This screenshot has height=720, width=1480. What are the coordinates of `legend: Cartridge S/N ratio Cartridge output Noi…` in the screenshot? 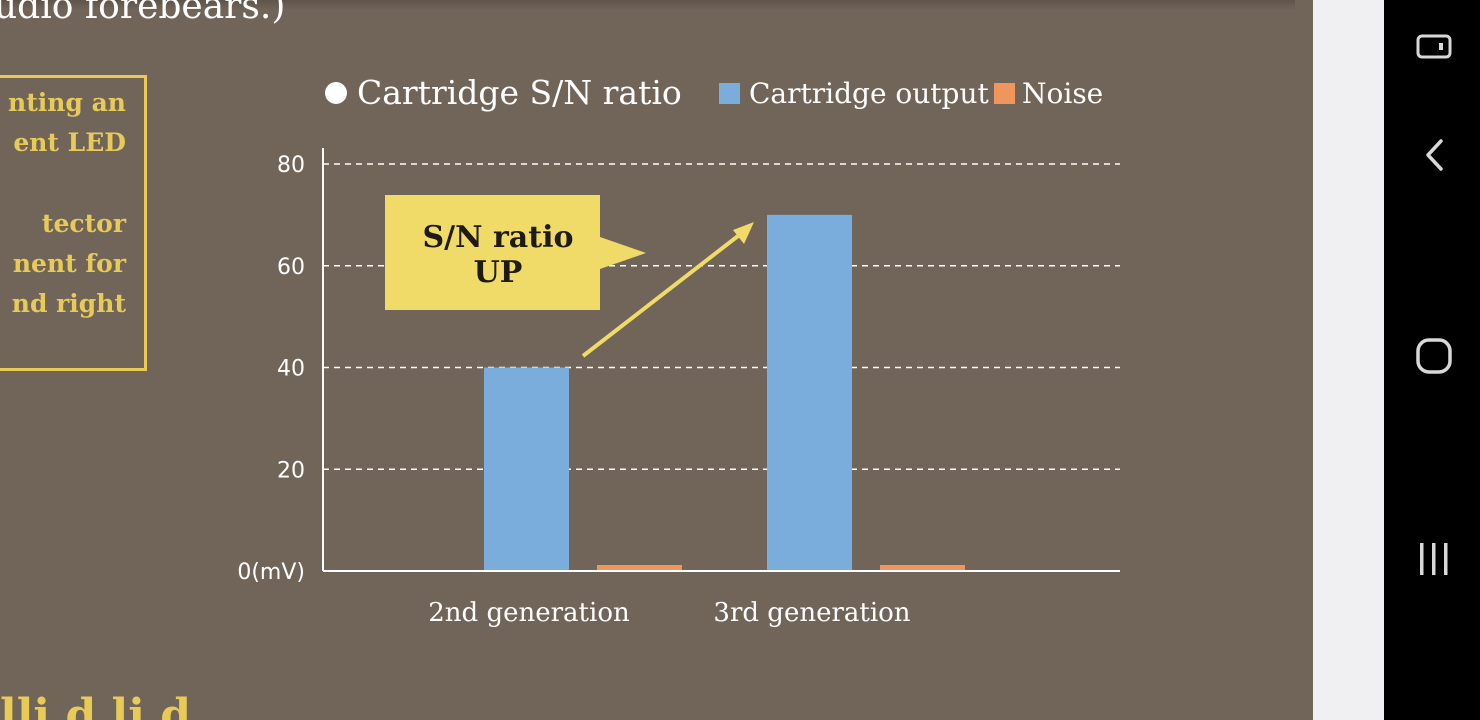 It's located at (714, 92).